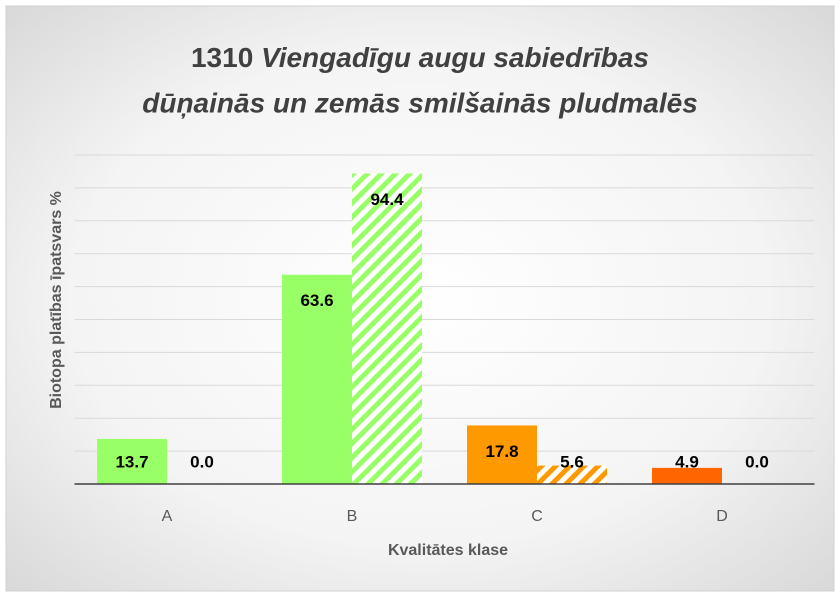  I want to click on x-axis-label: Kvalitātes klase, so click(448, 550).